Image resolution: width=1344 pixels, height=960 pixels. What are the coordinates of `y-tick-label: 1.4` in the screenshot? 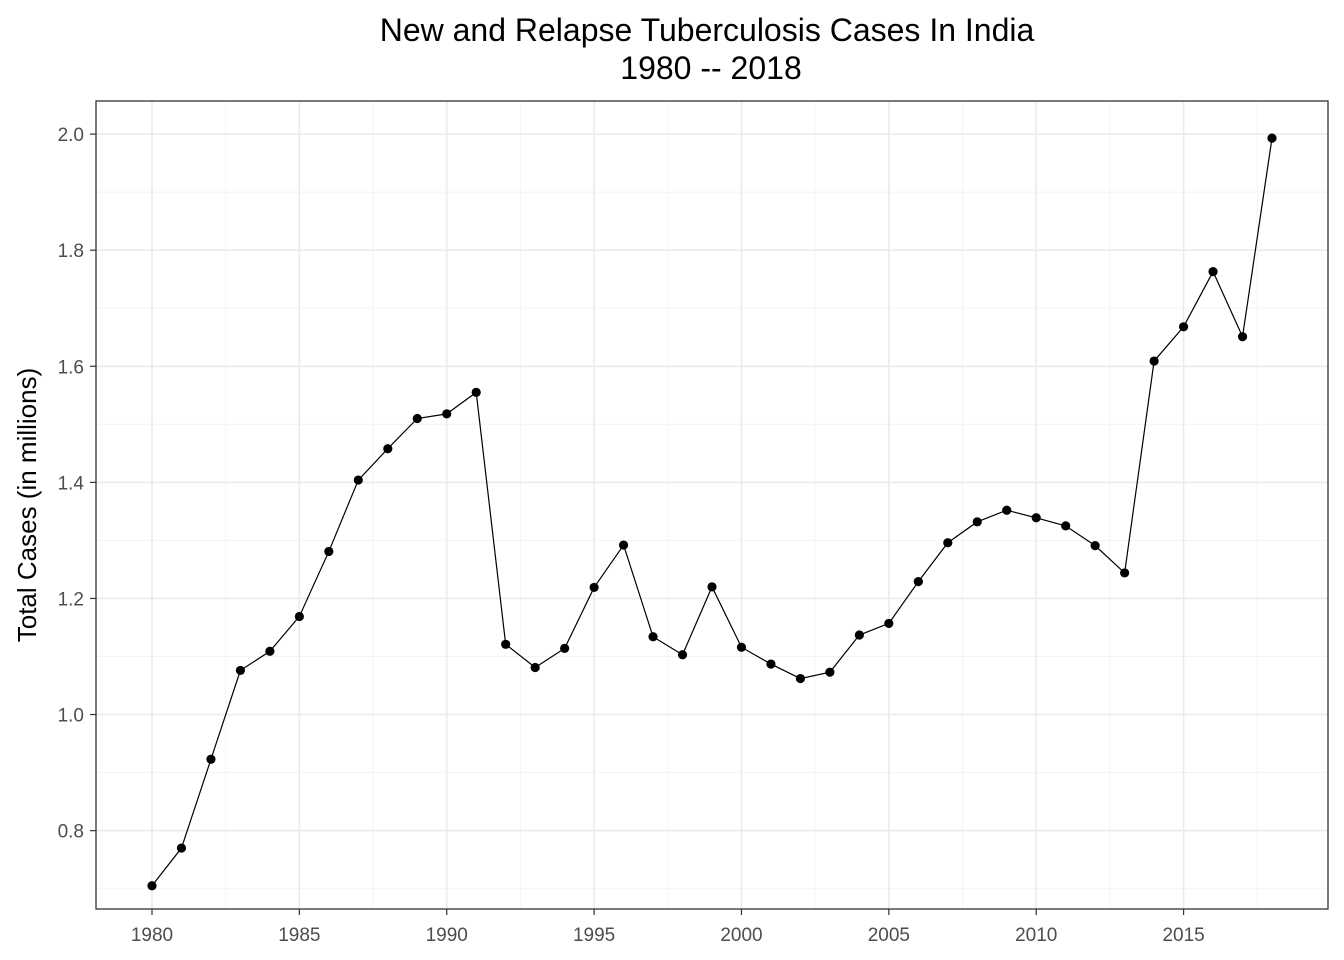 It's located at (71, 483).